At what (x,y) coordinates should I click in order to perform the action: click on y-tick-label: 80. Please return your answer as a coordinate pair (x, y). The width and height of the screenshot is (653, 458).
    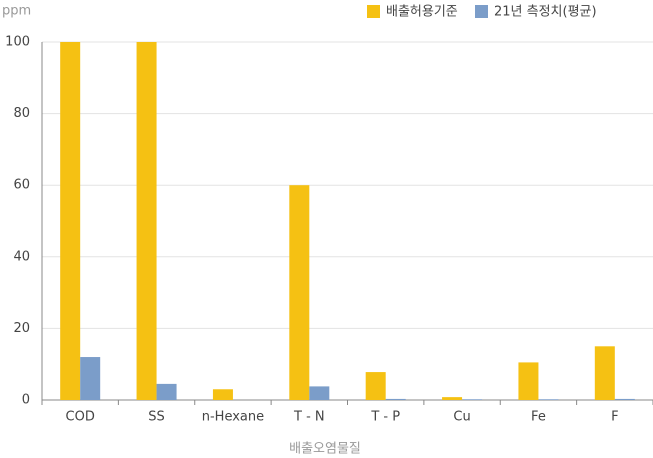
    Looking at the image, I should click on (21, 113).